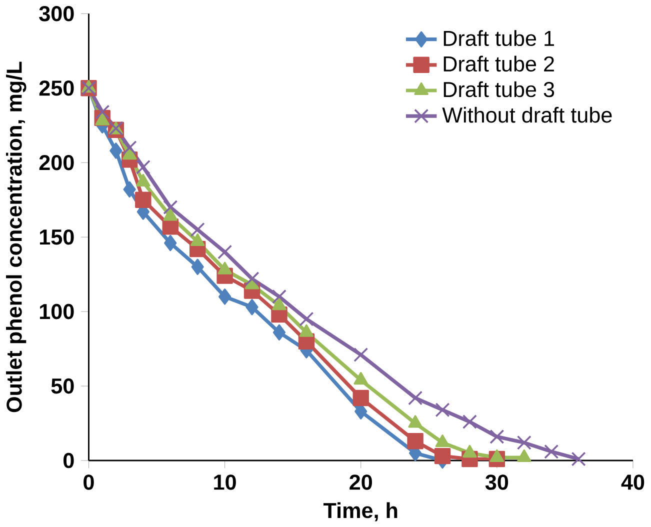 Image resolution: width=651 pixels, height=527 pixels. Describe the element at coordinates (496, 482) in the screenshot. I see `x-tick-label: 30` at that location.